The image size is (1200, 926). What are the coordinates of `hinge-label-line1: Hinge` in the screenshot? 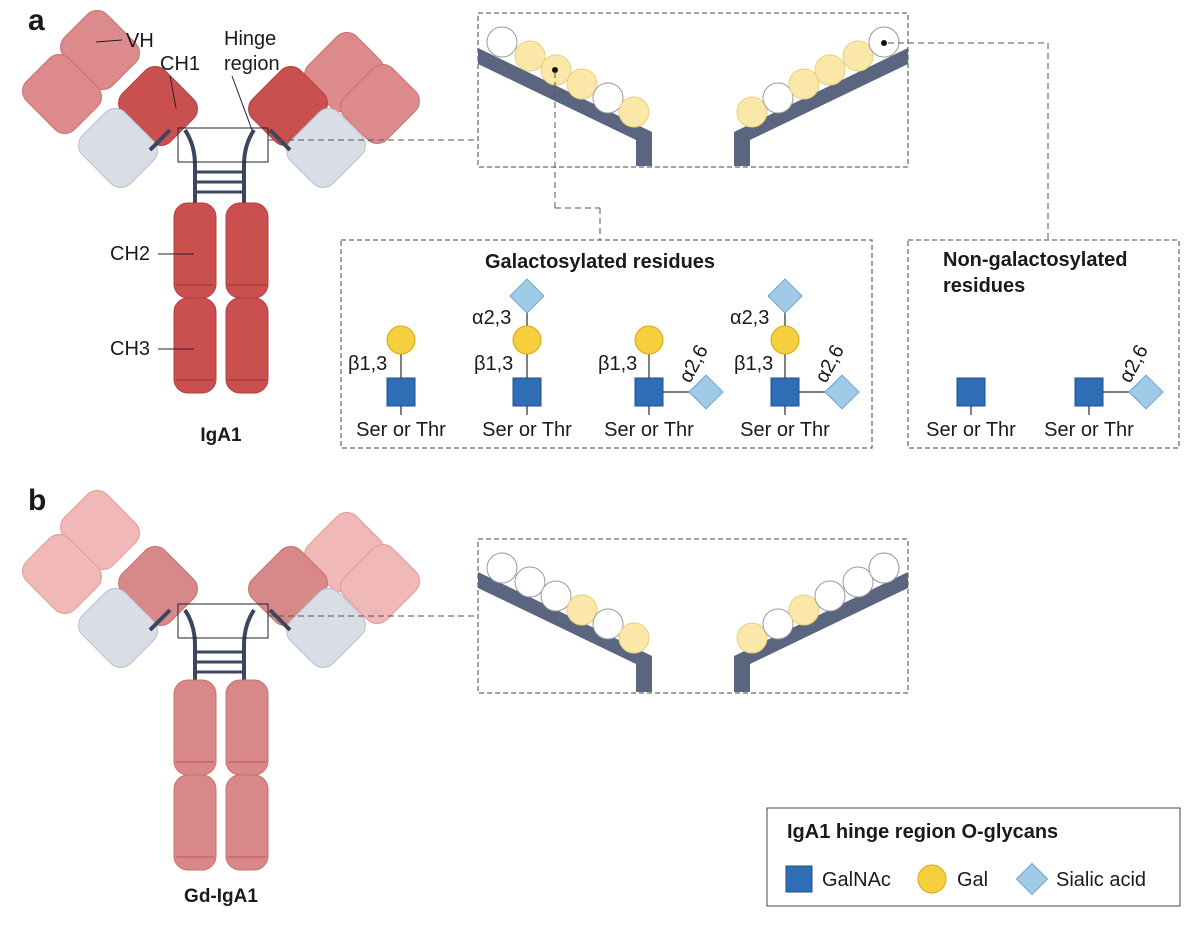 It's located at (250, 39).